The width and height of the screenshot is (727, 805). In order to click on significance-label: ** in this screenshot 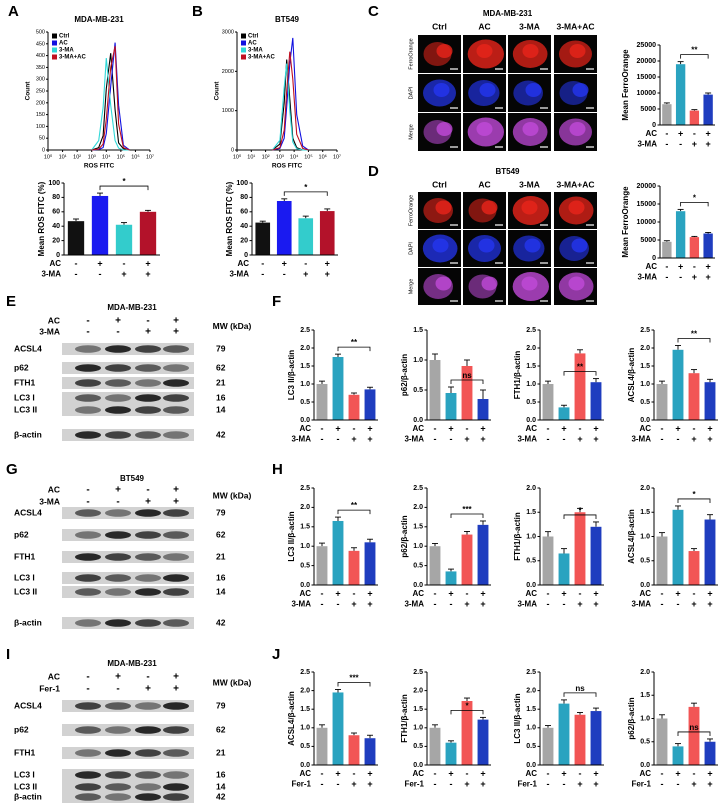, I will do `click(354, 342)`.